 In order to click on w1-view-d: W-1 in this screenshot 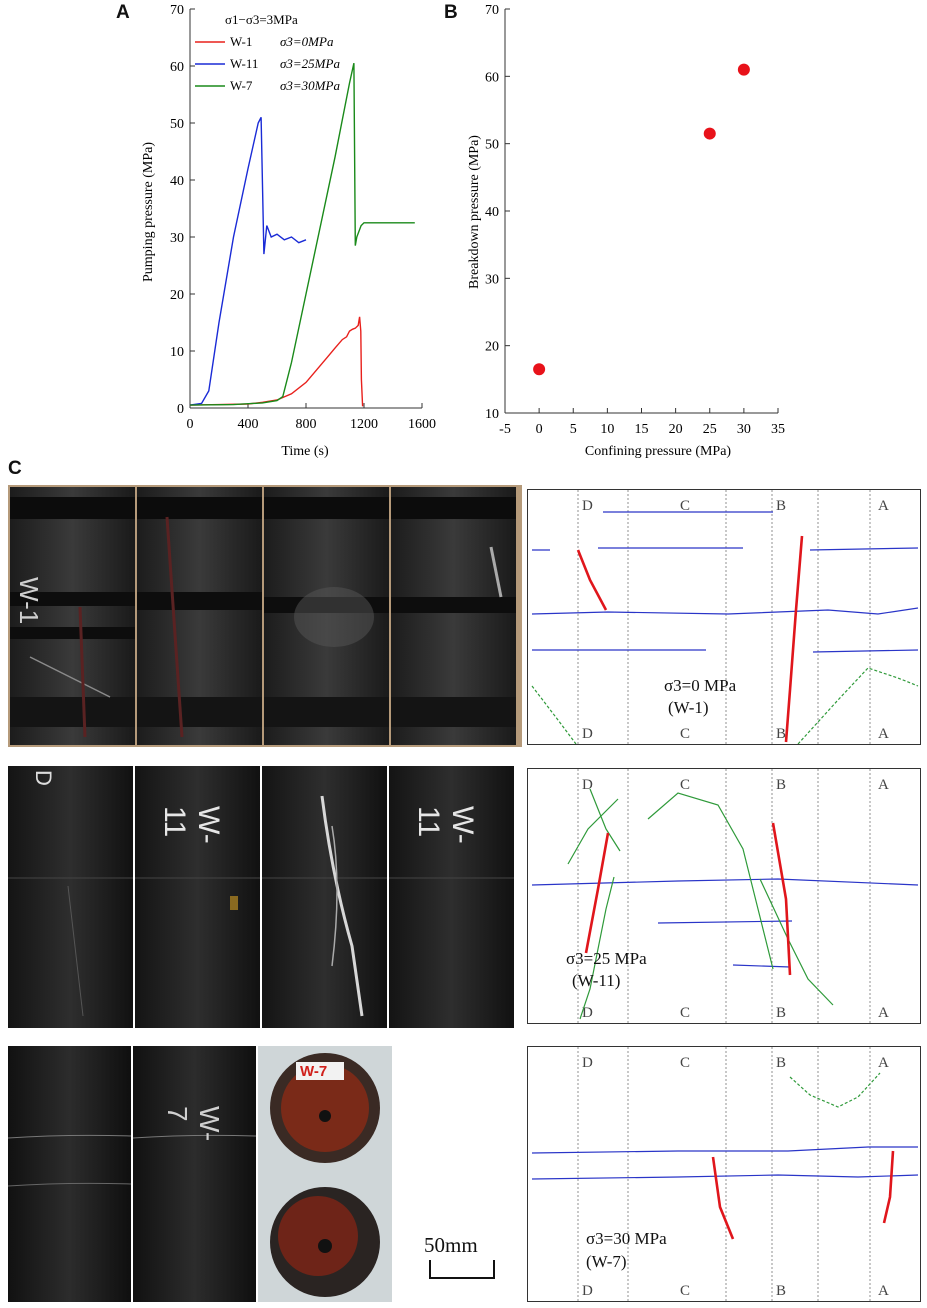, I will do `click(72, 616)`.